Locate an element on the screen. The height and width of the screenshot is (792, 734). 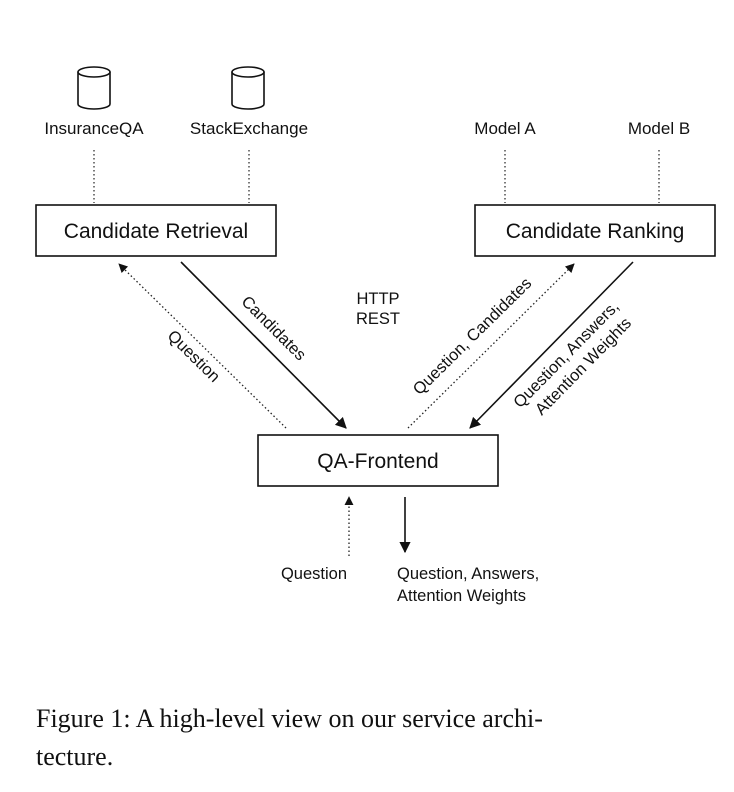
candidate-retrieval-label: Candidate Retrieval is located at coordinates (156, 231).